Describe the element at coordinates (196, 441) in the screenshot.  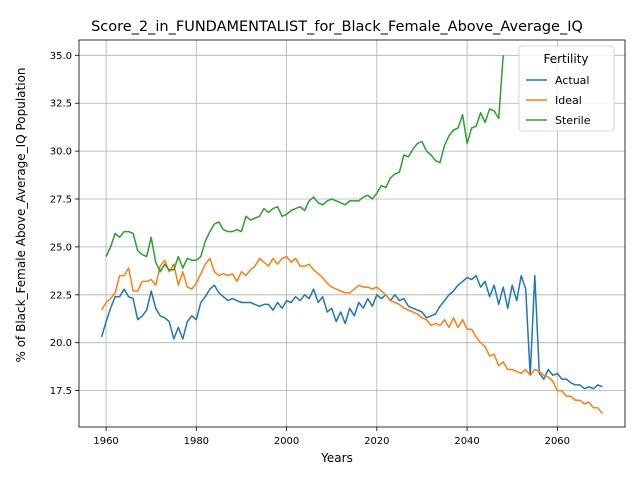
I see `x-tick-label: 1980` at that location.